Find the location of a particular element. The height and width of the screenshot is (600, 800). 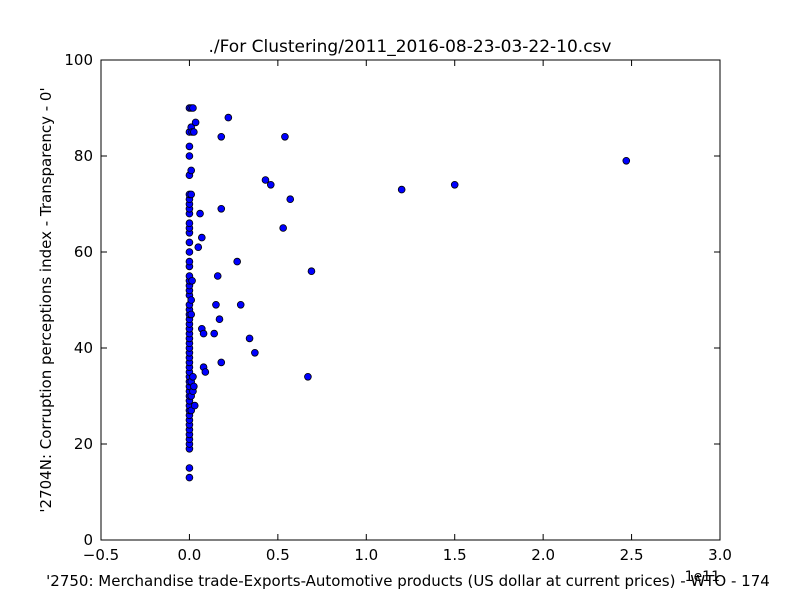

x-tick-label: 1.0 is located at coordinates (366, 555).